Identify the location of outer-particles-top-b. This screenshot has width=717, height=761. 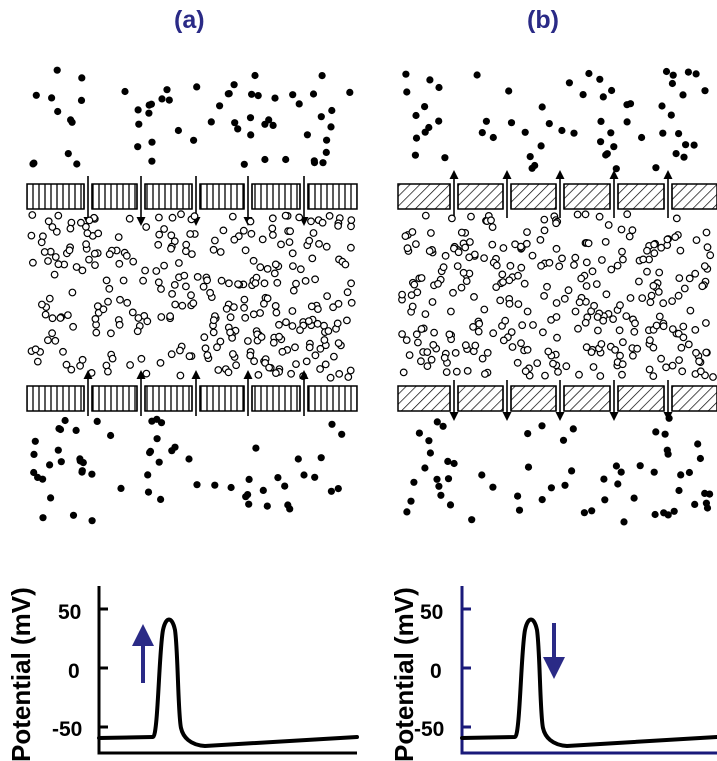
(555, 120).